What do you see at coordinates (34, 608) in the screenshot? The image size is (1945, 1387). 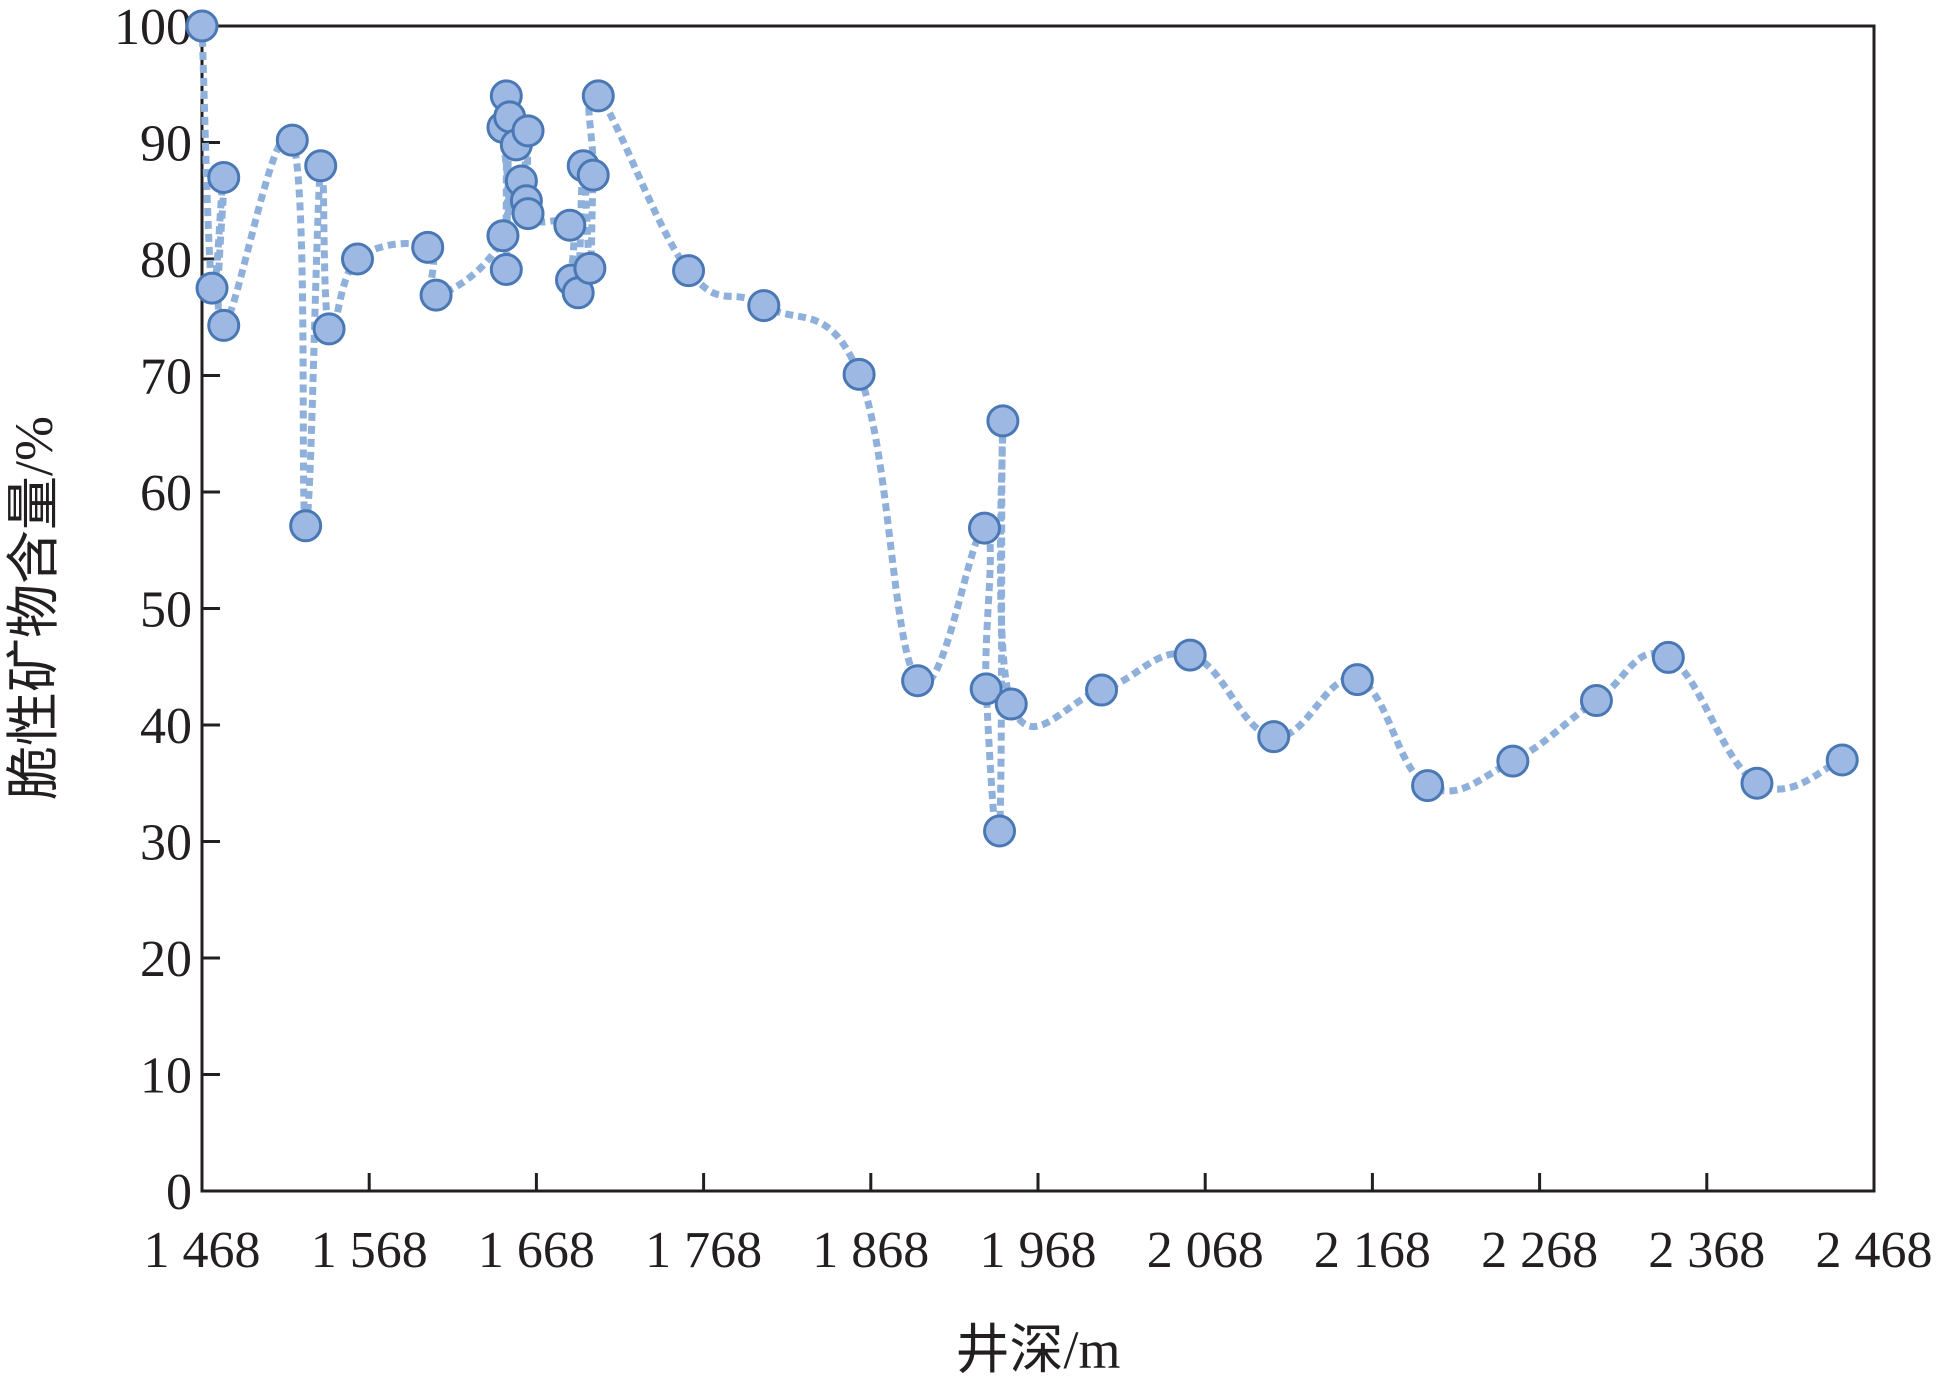 I see `y-axis-title: 脆性矿物含量/%` at bounding box center [34, 608].